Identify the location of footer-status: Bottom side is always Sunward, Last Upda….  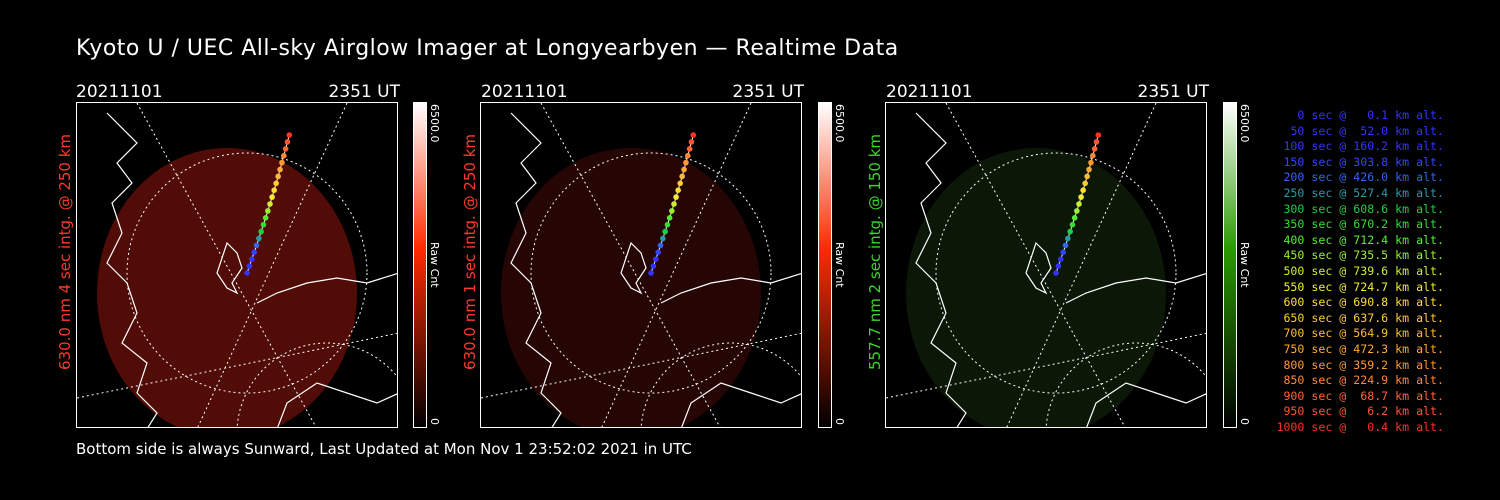
(384, 449).